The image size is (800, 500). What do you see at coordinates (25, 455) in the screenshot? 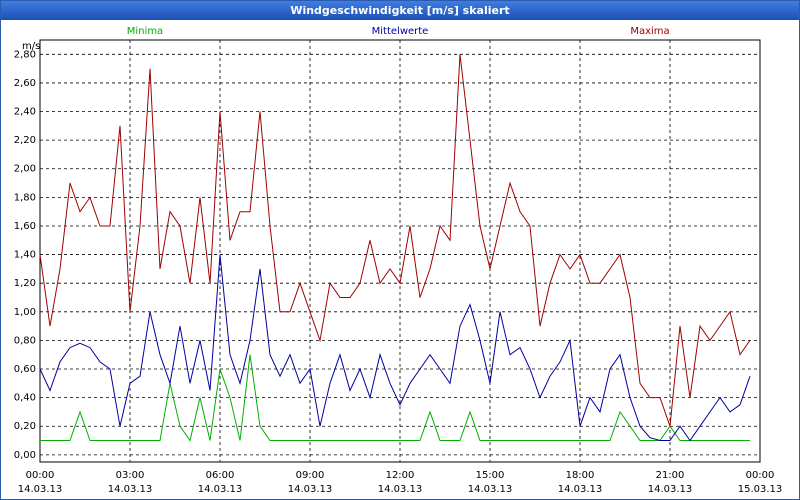
I see `y-tick-label: 0,00` at bounding box center [25, 455].